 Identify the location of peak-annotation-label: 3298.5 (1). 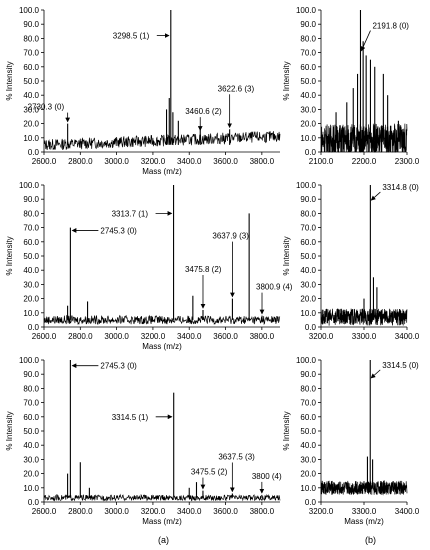
(131, 36).